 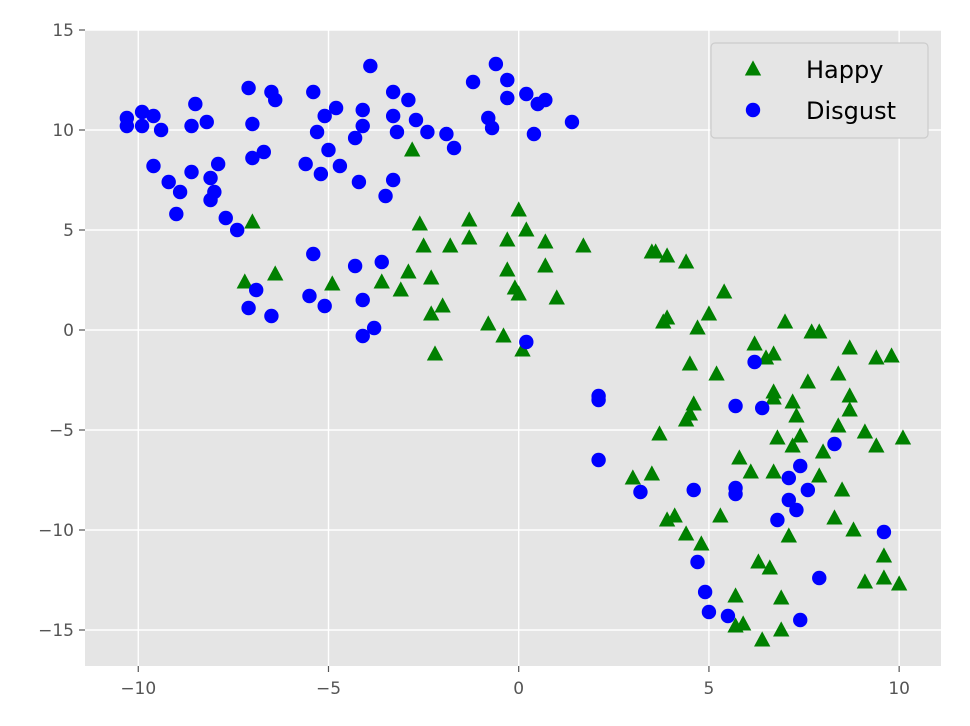 I want to click on x-tick-label: 10, so click(x=899, y=689).